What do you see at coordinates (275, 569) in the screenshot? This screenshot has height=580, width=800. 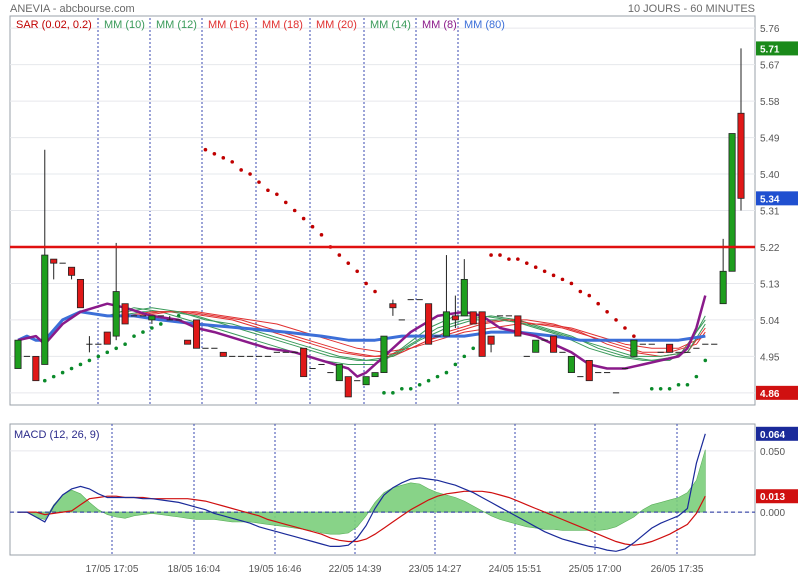 I see `time-tick-label: 19/05 16:46` at bounding box center [275, 569].